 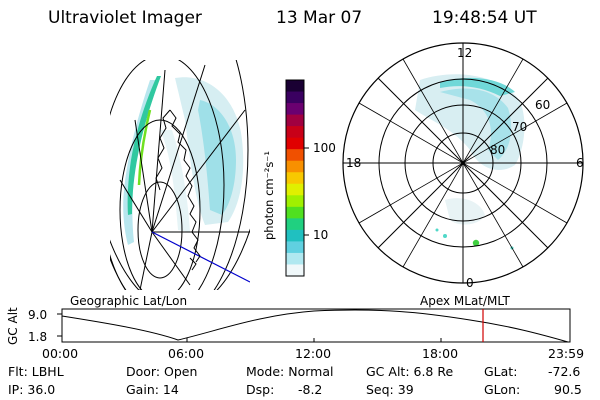 What do you see at coordinates (465, 301) in the screenshot?
I see `timeline-right-label: Apex MLat/MLT` at bounding box center [465, 301].